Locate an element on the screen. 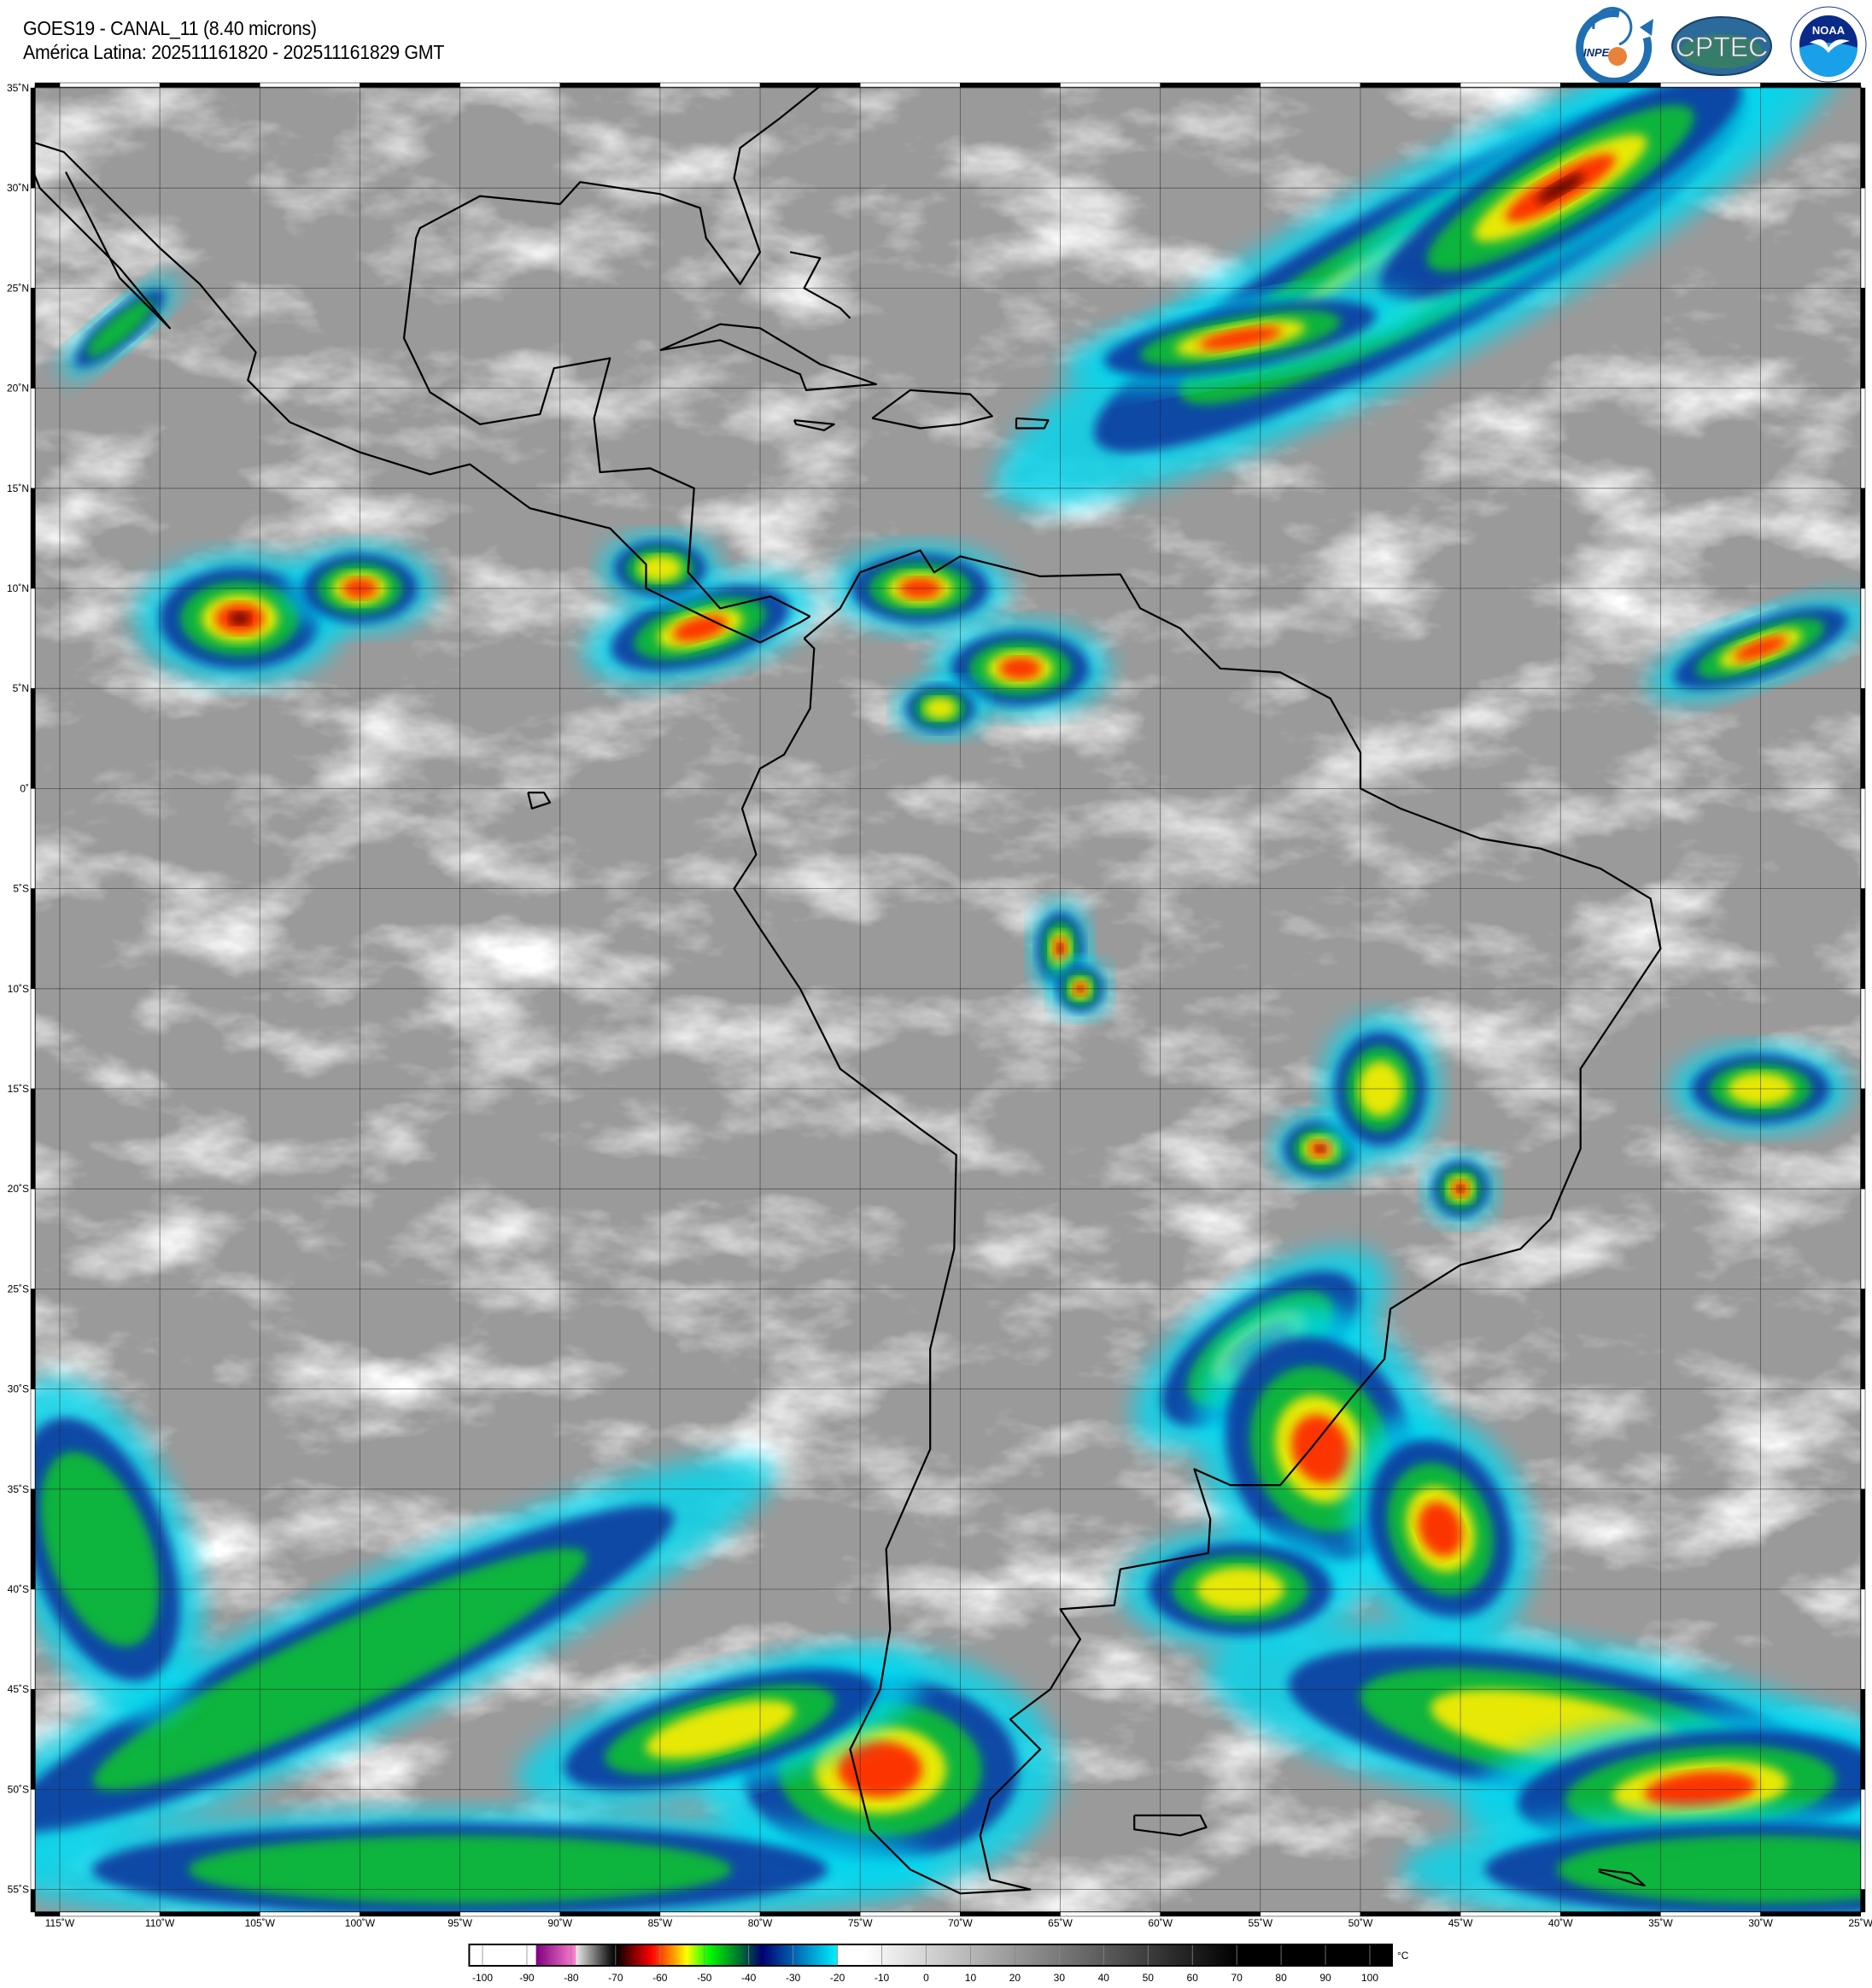  latitude-label: 0˚ is located at coordinates (24, 788).